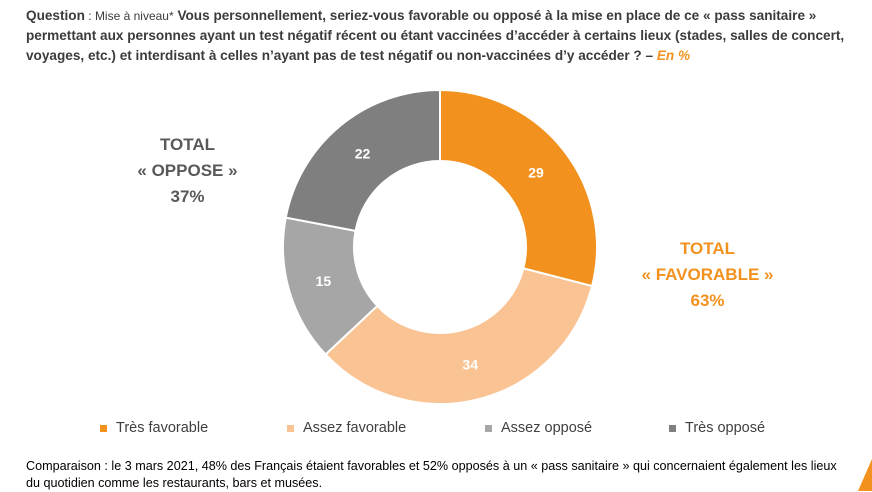 Image resolution: width=872 pixels, height=492 pixels. I want to click on slice-assez-favorable, so click(459, 336).